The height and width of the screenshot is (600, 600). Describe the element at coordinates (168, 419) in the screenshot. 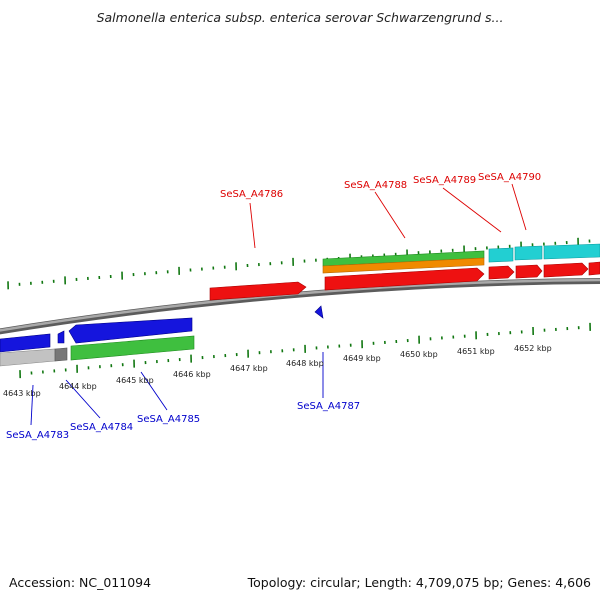

I see `gene-label-SeSA_A4785: SeSA_A4785` at that location.